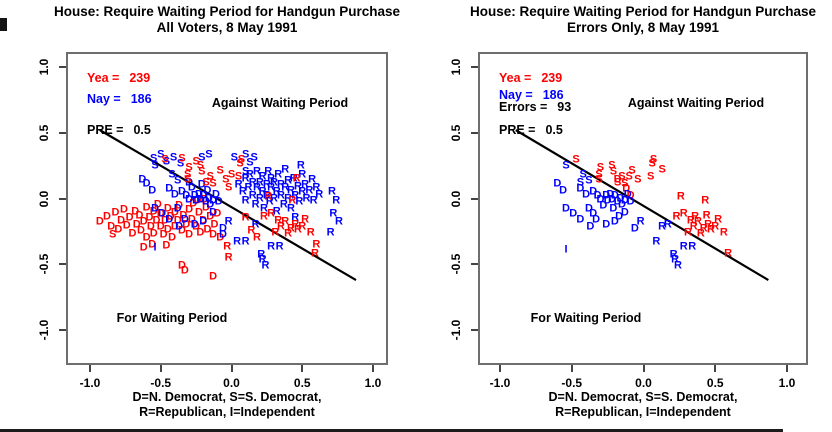 Image resolution: width=832 pixels, height=432 pixels. Describe the element at coordinates (564, 107) in the screenshot. I see `legend-value: 93` at that location.